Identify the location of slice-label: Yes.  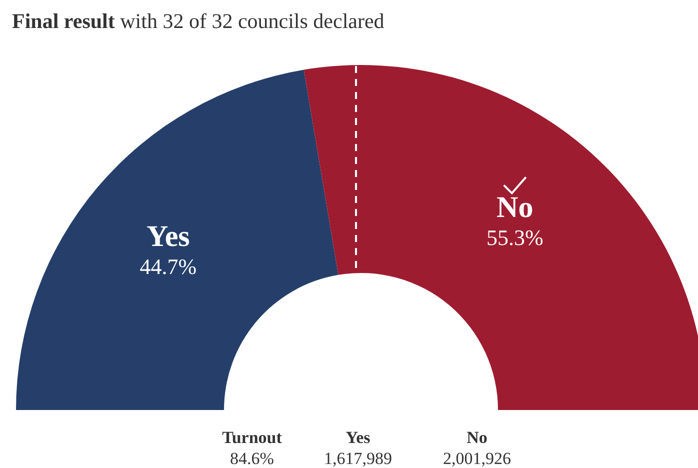
(168, 237).